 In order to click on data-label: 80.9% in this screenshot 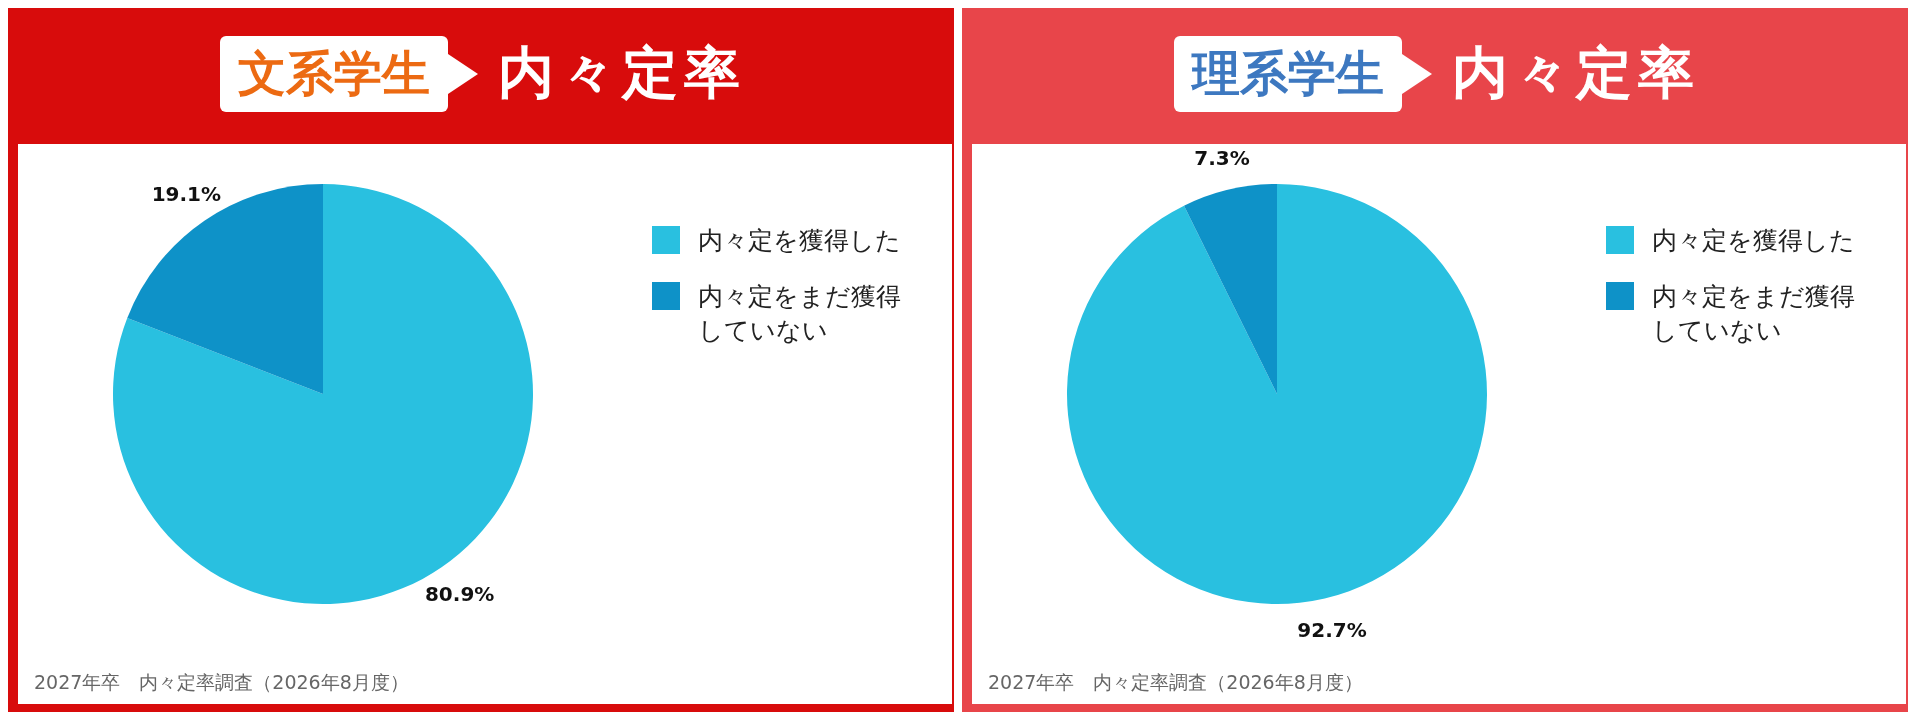, I will do `click(459, 593)`.